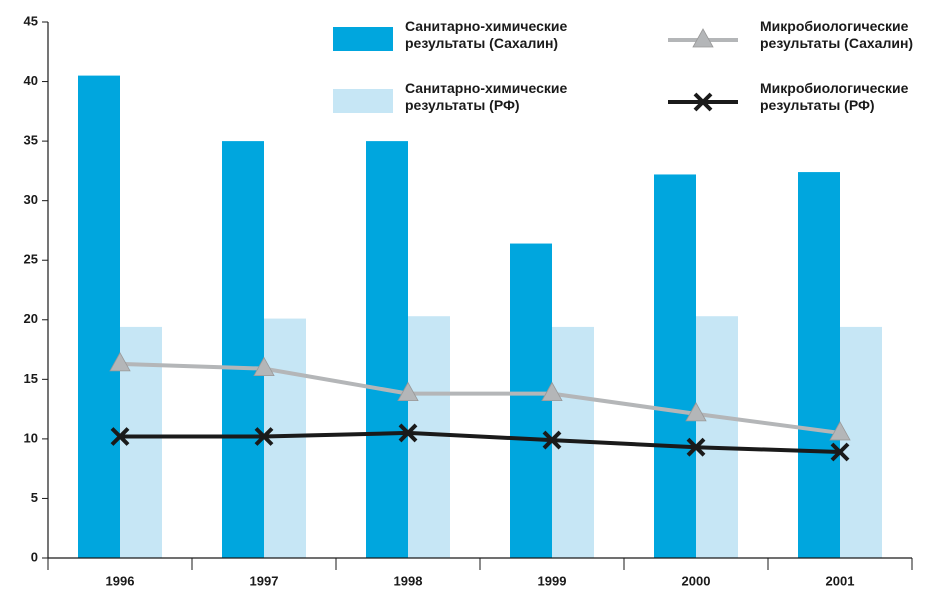 The width and height of the screenshot is (949, 592). I want to click on legend-label: Микробиологические результаты (РФ), so click(834, 96).